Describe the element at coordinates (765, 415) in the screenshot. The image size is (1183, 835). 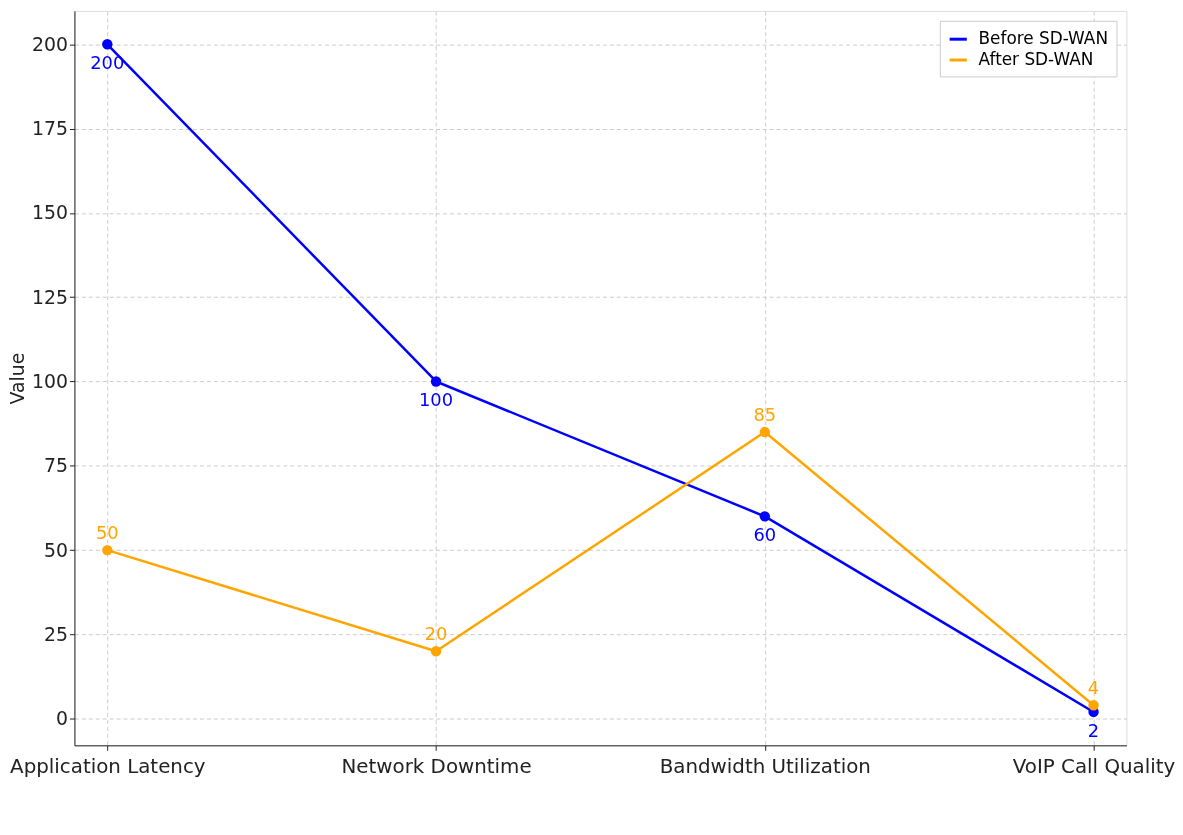
I see `data-label: 85` at that location.